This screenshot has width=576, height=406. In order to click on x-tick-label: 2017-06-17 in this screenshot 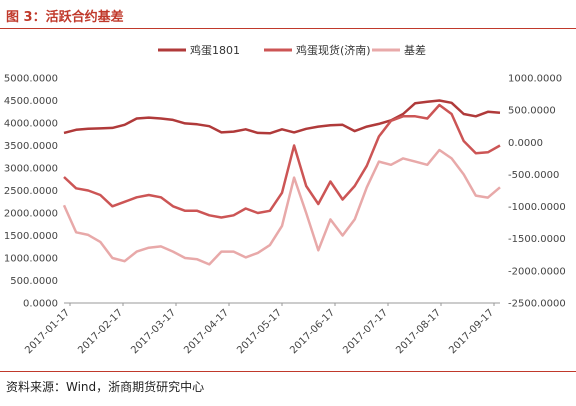, I will do `click(312, 331)`.